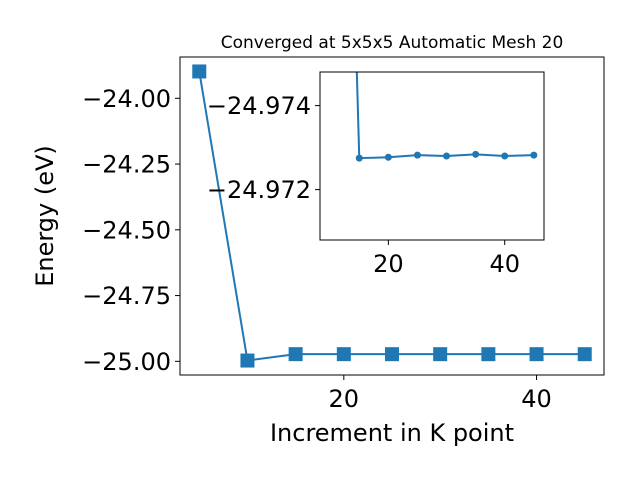 This screenshot has height=480, width=640. I want to click on plot-clip, so click(446, 117).